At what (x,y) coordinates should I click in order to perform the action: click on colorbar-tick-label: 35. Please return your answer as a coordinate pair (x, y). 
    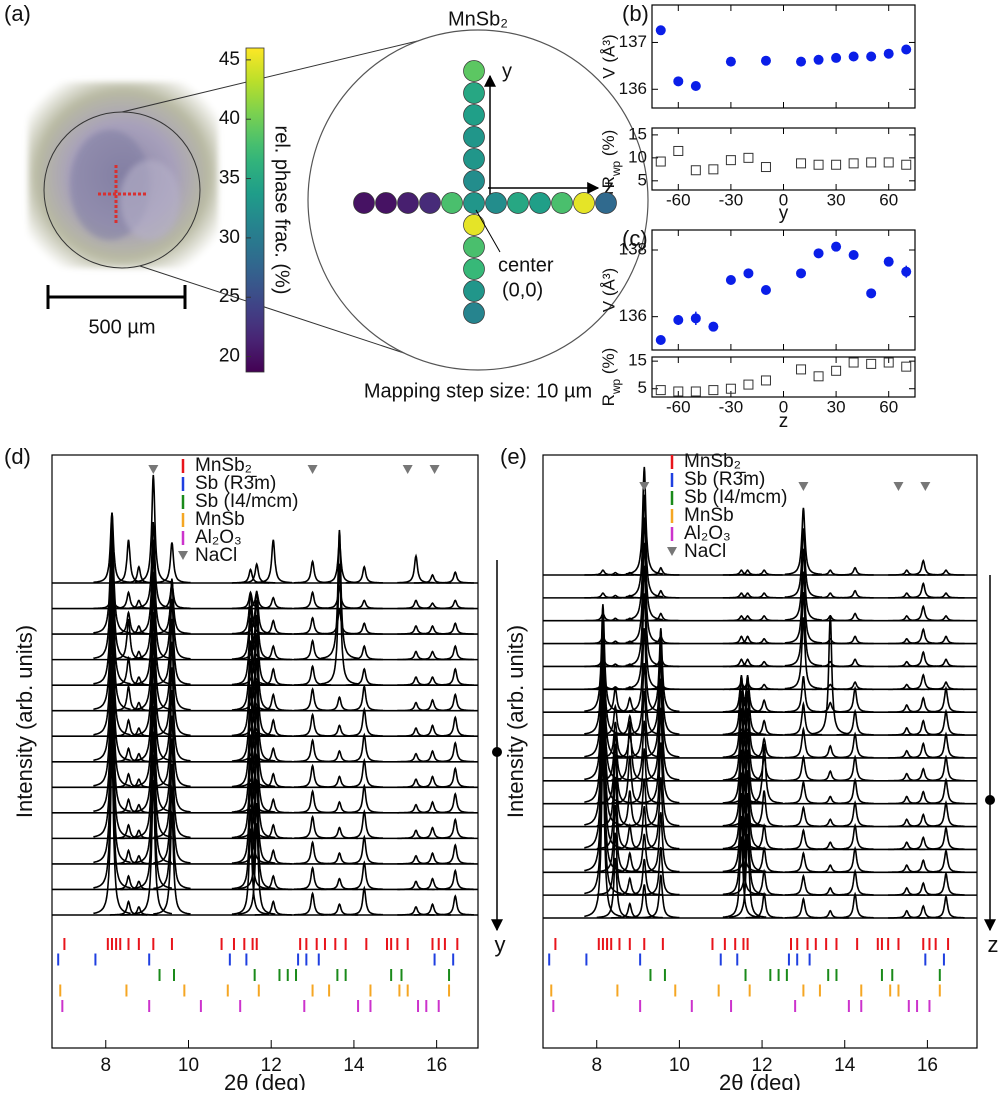
    Looking at the image, I should click on (229, 178).